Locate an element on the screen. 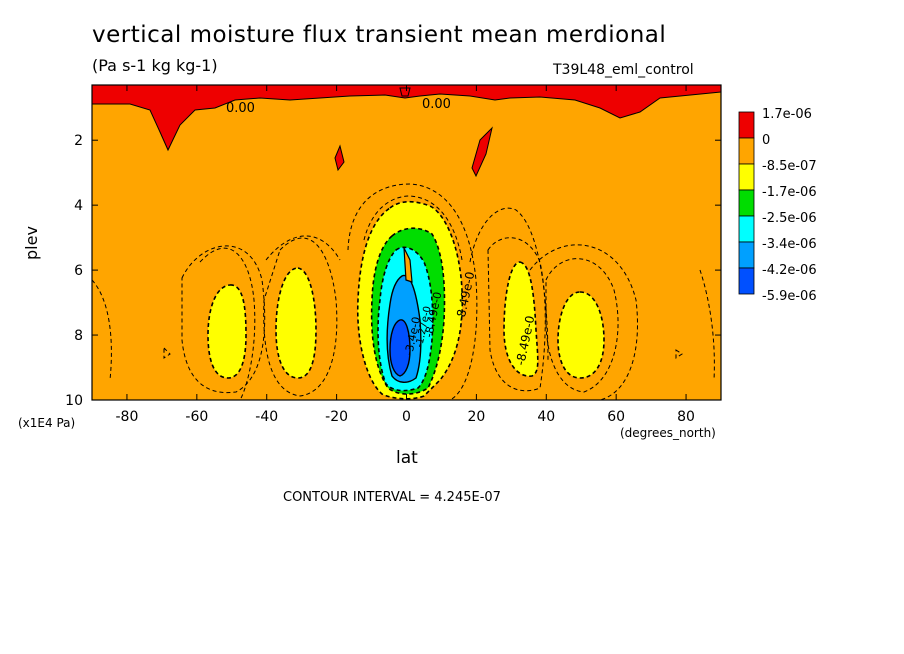 This screenshot has width=904, height=654. legend-label: 0 is located at coordinates (766, 140).